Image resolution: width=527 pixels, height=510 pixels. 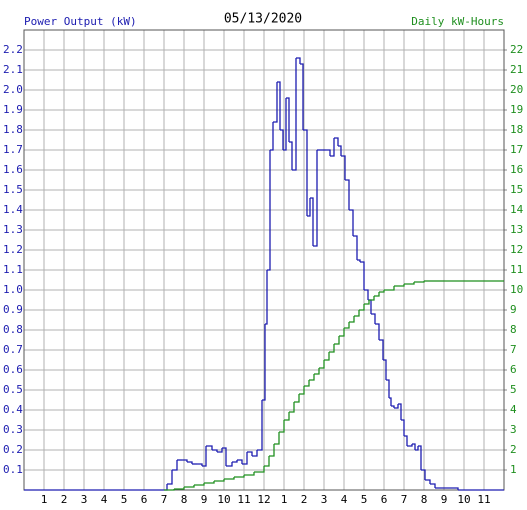 I want to click on y-tick-label: 1.4, so click(x=13, y=209).